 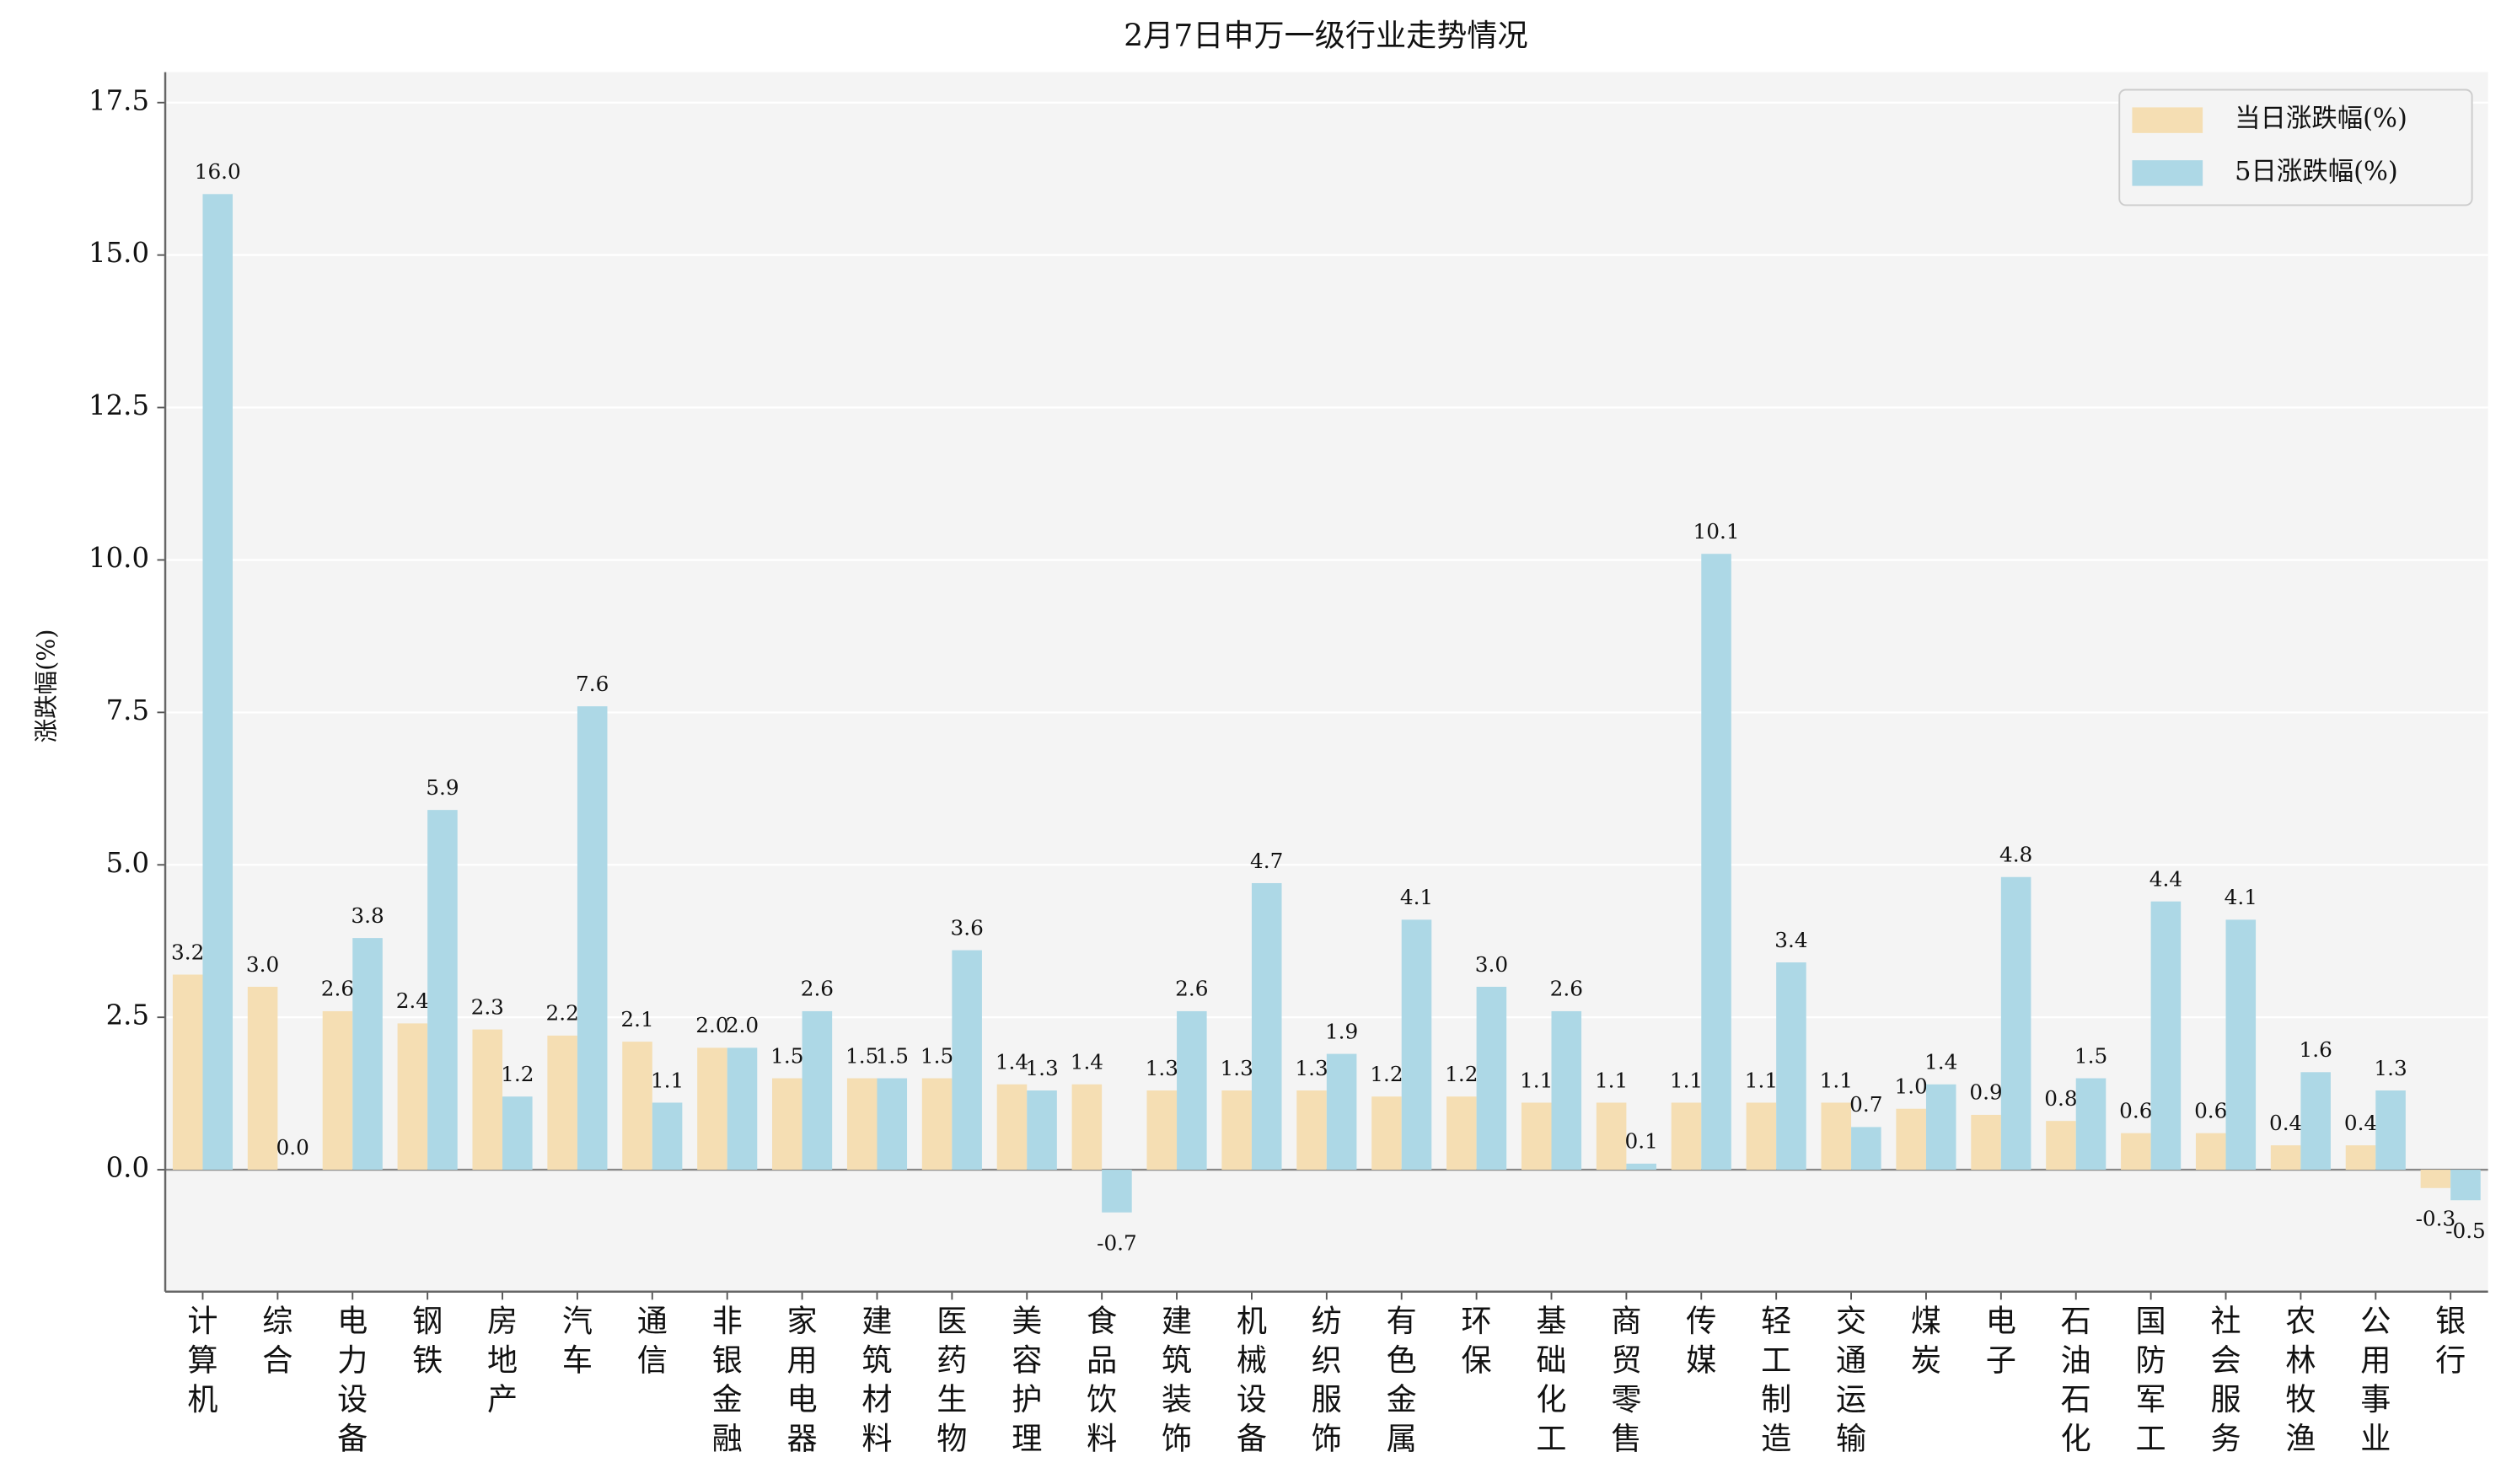 I want to click on chart-title: 2月7日申万一级行业走势情况, so click(x=1325, y=36).